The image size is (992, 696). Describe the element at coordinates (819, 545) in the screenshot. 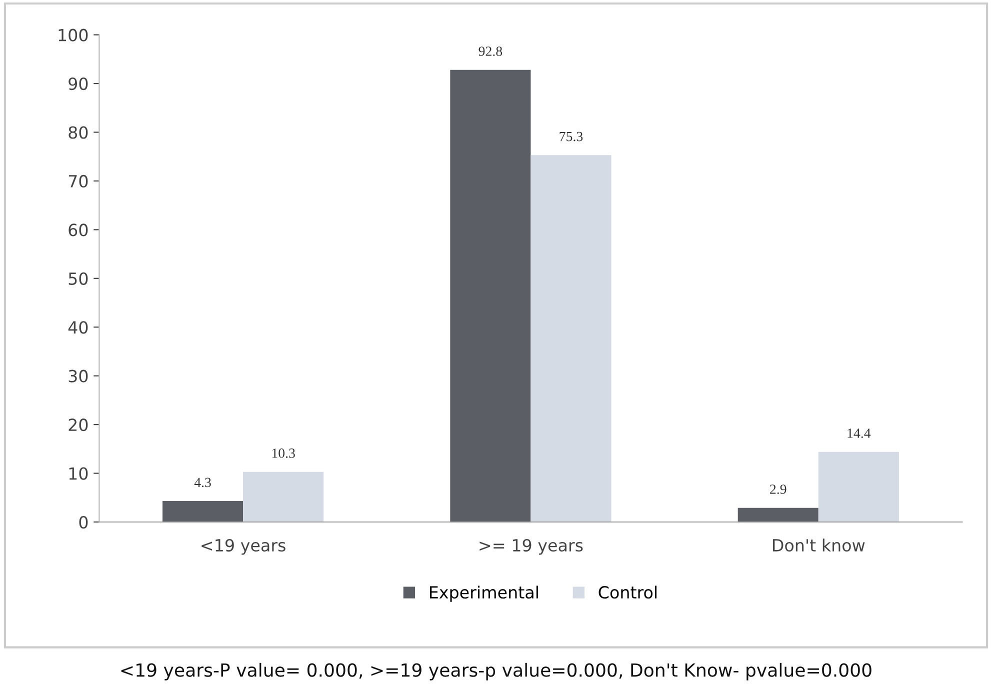

I see `x-tick-label: Don't know` at that location.